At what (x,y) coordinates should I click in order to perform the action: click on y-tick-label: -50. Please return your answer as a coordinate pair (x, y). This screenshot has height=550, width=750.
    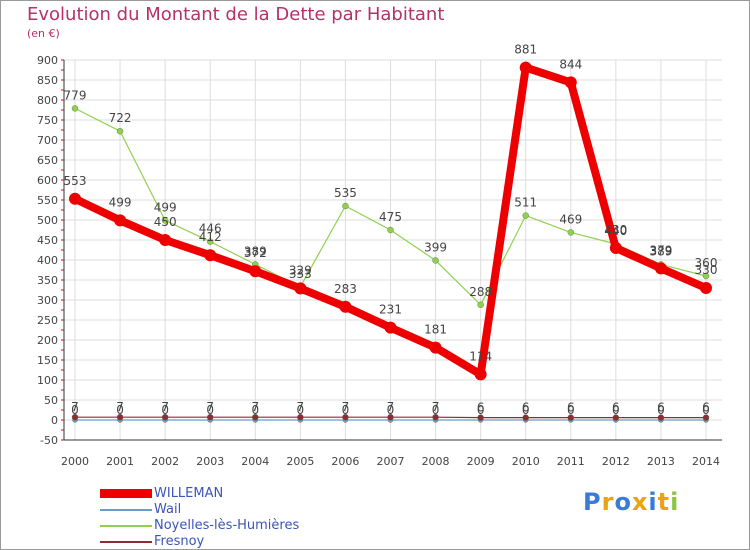
    Looking at the image, I should click on (49, 440).